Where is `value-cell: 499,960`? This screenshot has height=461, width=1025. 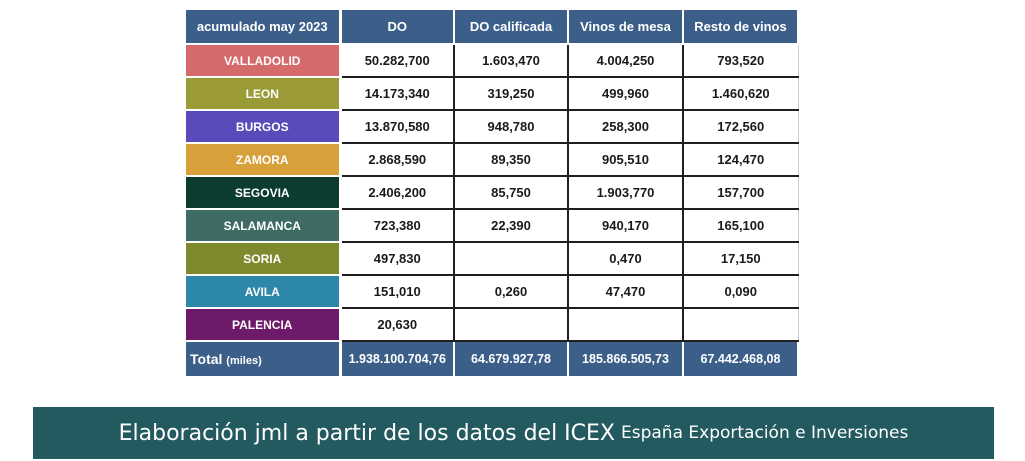
value-cell: 499,960 is located at coordinates (626, 94).